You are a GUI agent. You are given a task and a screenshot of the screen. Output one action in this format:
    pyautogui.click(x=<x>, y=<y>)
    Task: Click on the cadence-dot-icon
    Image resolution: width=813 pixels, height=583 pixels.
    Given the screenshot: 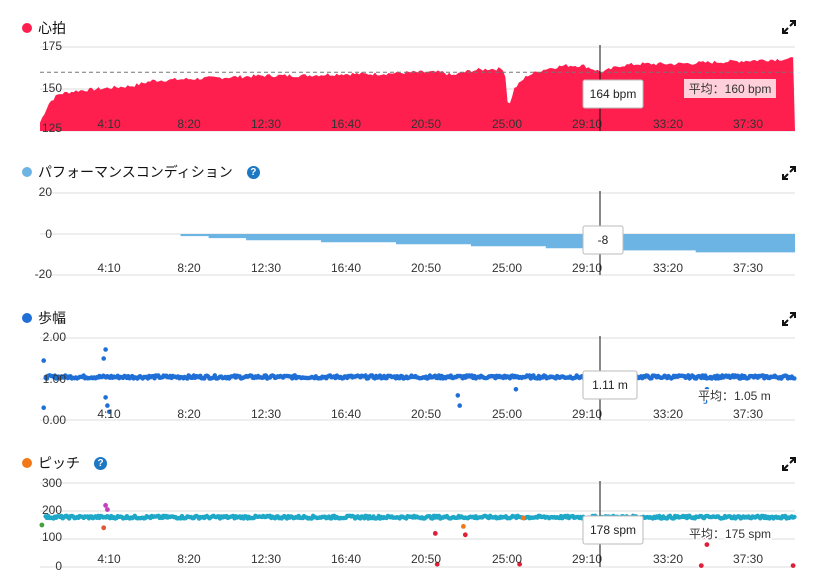 What is the action you would take?
    pyautogui.click(x=27, y=463)
    